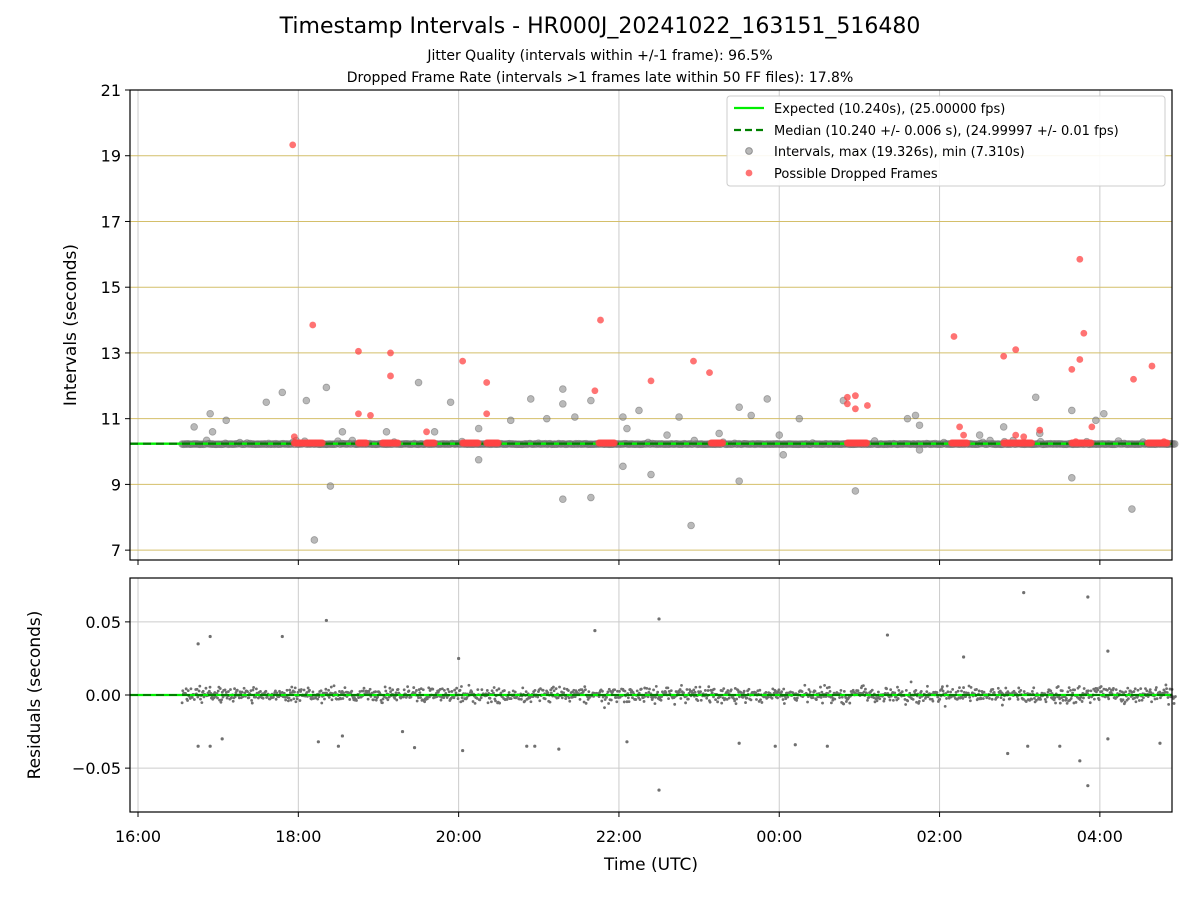  Describe the element at coordinates (111, 156) in the screenshot. I see `top-y-tick-label: 19` at that location.